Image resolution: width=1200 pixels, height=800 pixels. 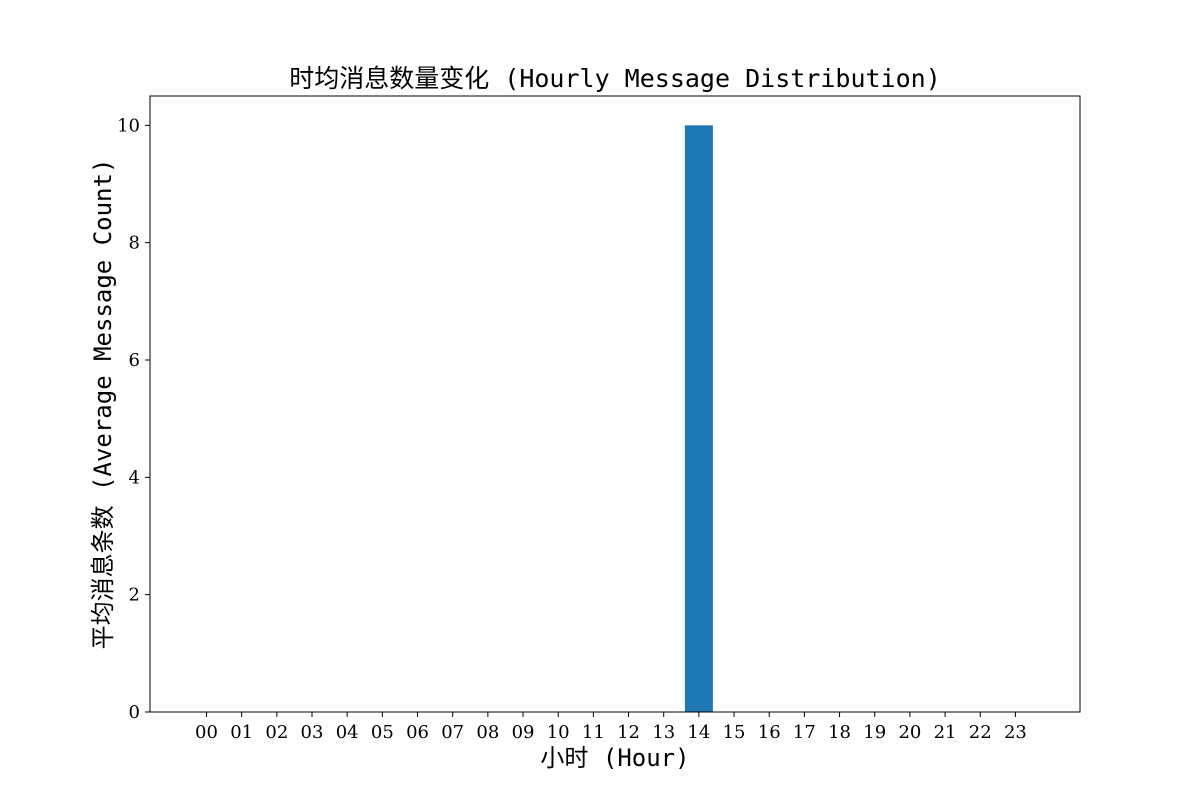 What do you see at coordinates (452, 732) in the screenshot?
I see `x-tick-label: 07` at bounding box center [452, 732].